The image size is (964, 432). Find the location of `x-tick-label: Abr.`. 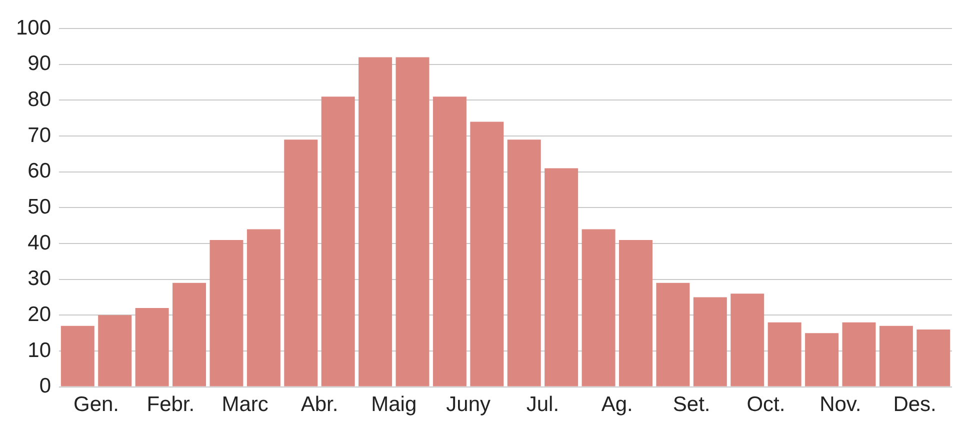

x-tick-label: Abr. is located at coordinates (319, 404).